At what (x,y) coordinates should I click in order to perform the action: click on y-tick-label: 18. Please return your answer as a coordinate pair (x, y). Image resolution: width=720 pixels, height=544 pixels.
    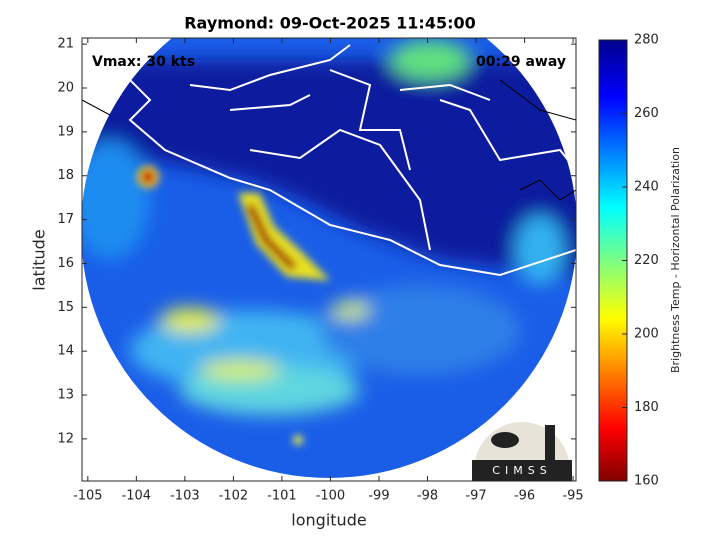
    Looking at the image, I should click on (65, 175).